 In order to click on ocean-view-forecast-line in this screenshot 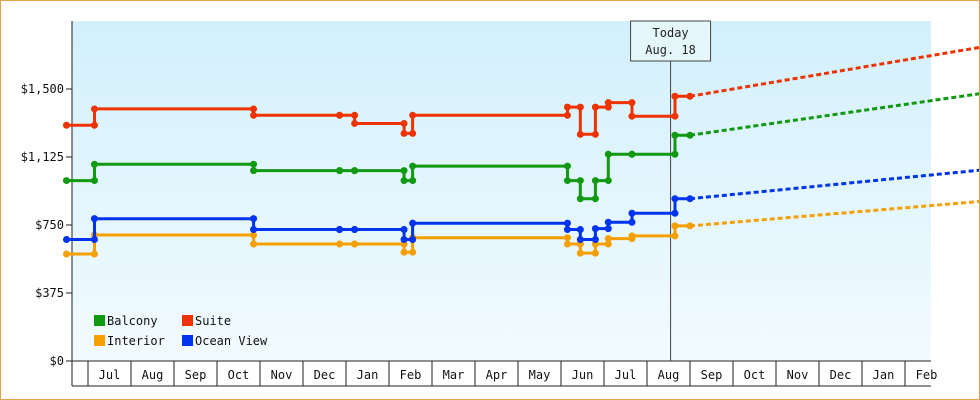, I will do `click(834, 184)`.